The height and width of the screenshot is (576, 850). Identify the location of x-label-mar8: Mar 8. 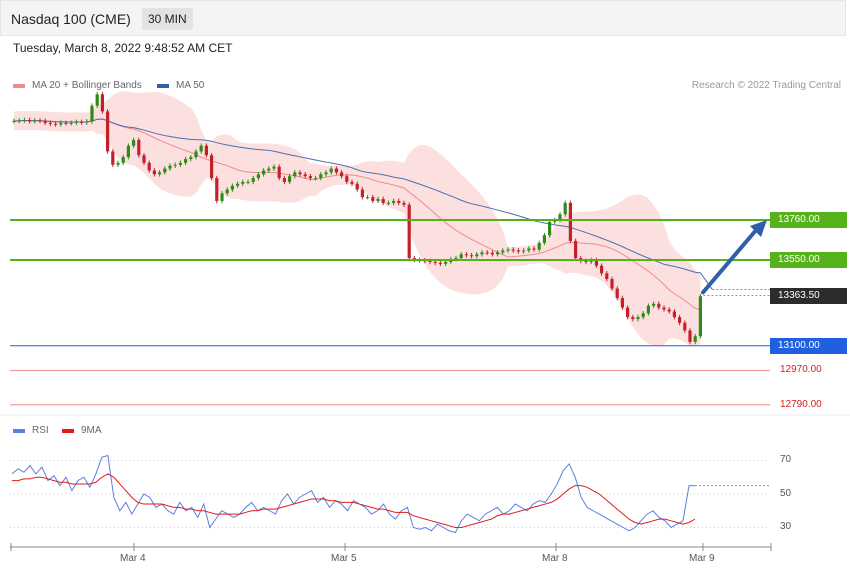
(555, 558).